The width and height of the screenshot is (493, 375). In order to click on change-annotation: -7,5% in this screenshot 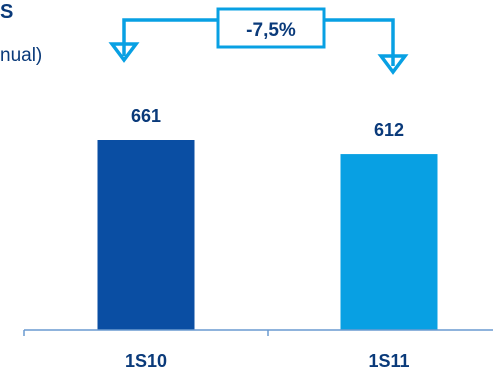, I will do `click(258, 41)`.